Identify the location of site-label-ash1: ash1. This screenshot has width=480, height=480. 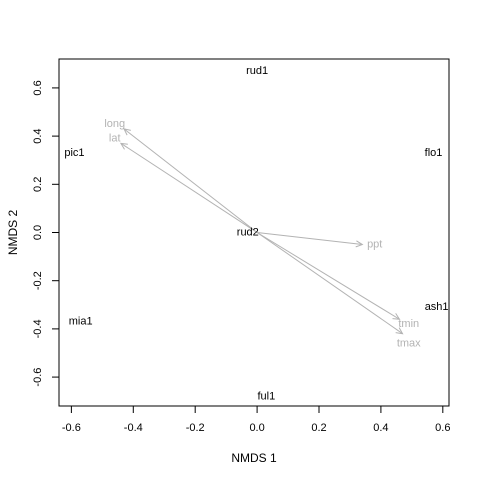
(437, 307).